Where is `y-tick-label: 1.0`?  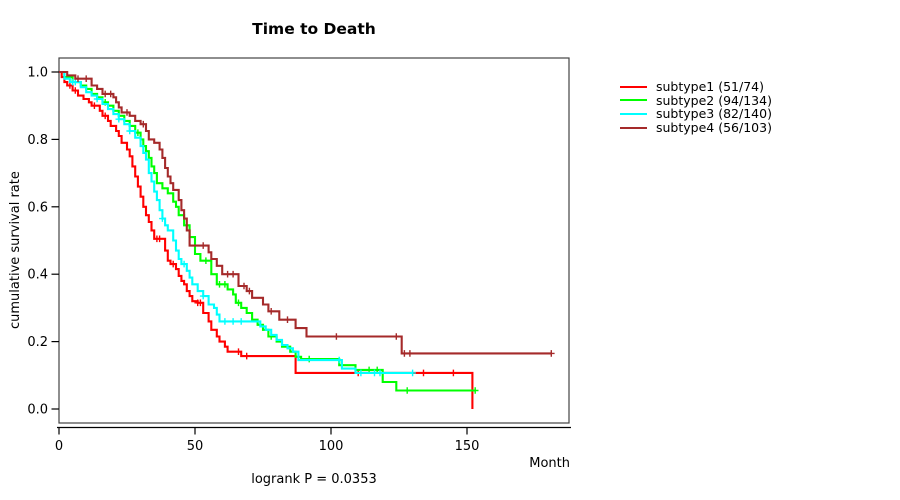
y-tick-label: 1.0 is located at coordinates (37, 73).